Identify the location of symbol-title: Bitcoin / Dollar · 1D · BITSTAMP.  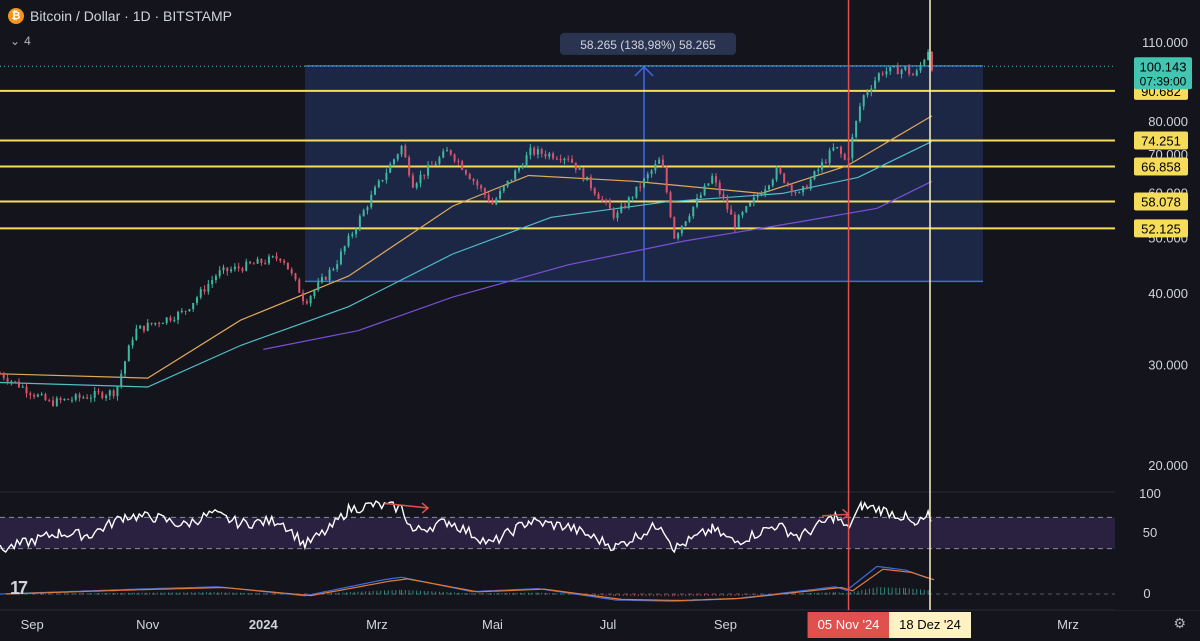
(131, 16).